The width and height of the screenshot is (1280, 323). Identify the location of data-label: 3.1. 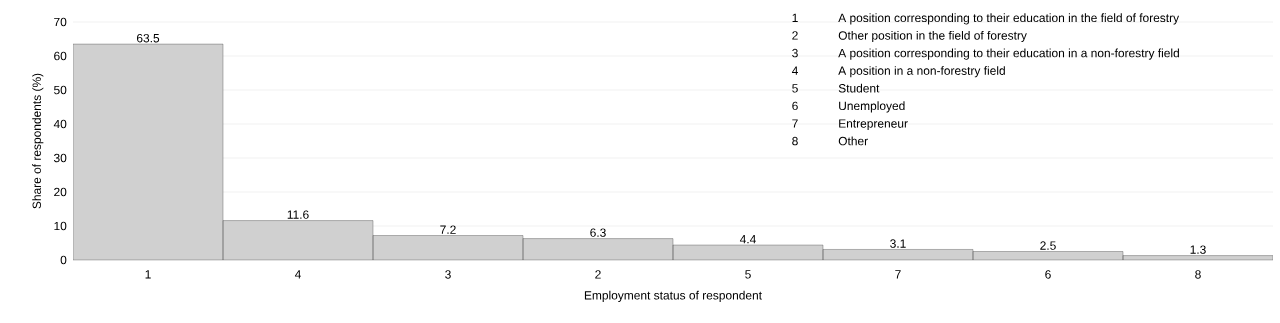
(898, 243).